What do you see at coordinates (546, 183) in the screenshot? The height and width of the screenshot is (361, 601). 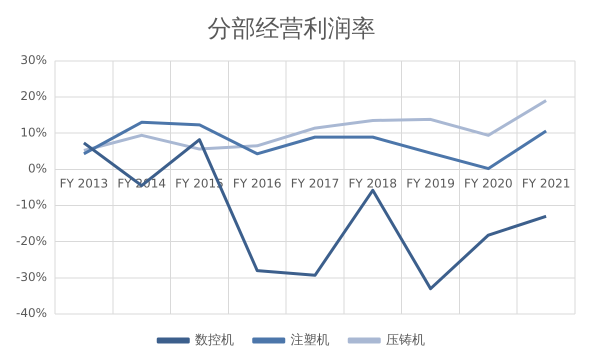 I see `x-tick-label: FY 2021` at bounding box center [546, 183].